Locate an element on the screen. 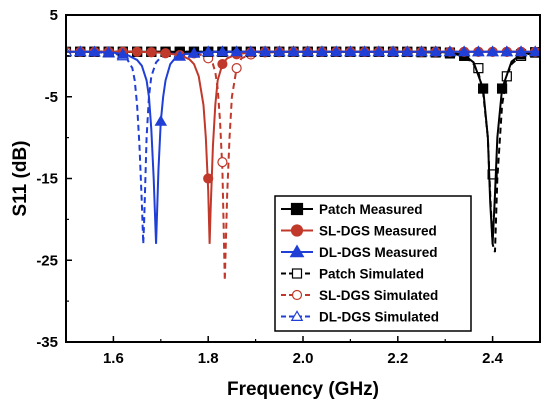 The height and width of the screenshot is (415, 550). legend-item: SL-DGS Simulated is located at coordinates (359, 295).